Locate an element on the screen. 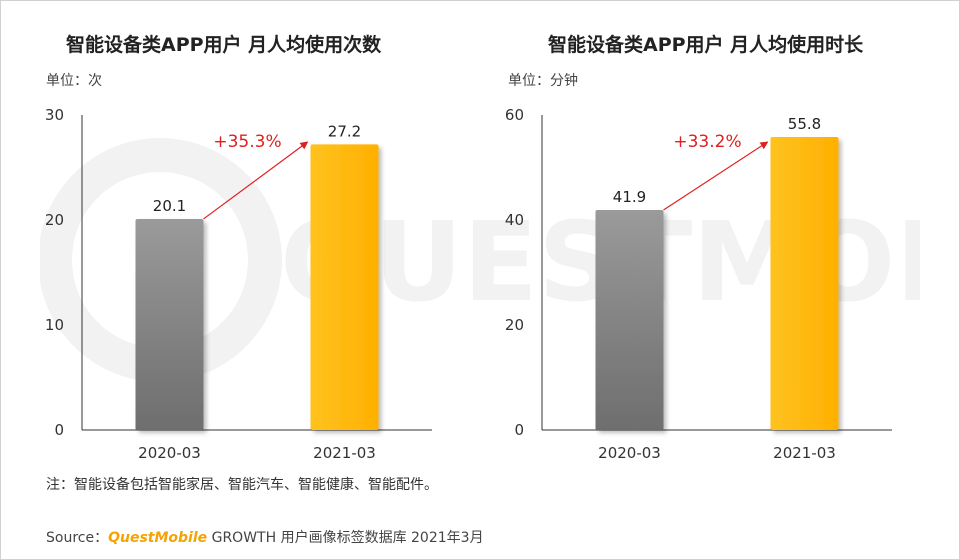 This screenshot has height=560, width=960. chart-1-unit: 单位：次 is located at coordinates (74, 81).